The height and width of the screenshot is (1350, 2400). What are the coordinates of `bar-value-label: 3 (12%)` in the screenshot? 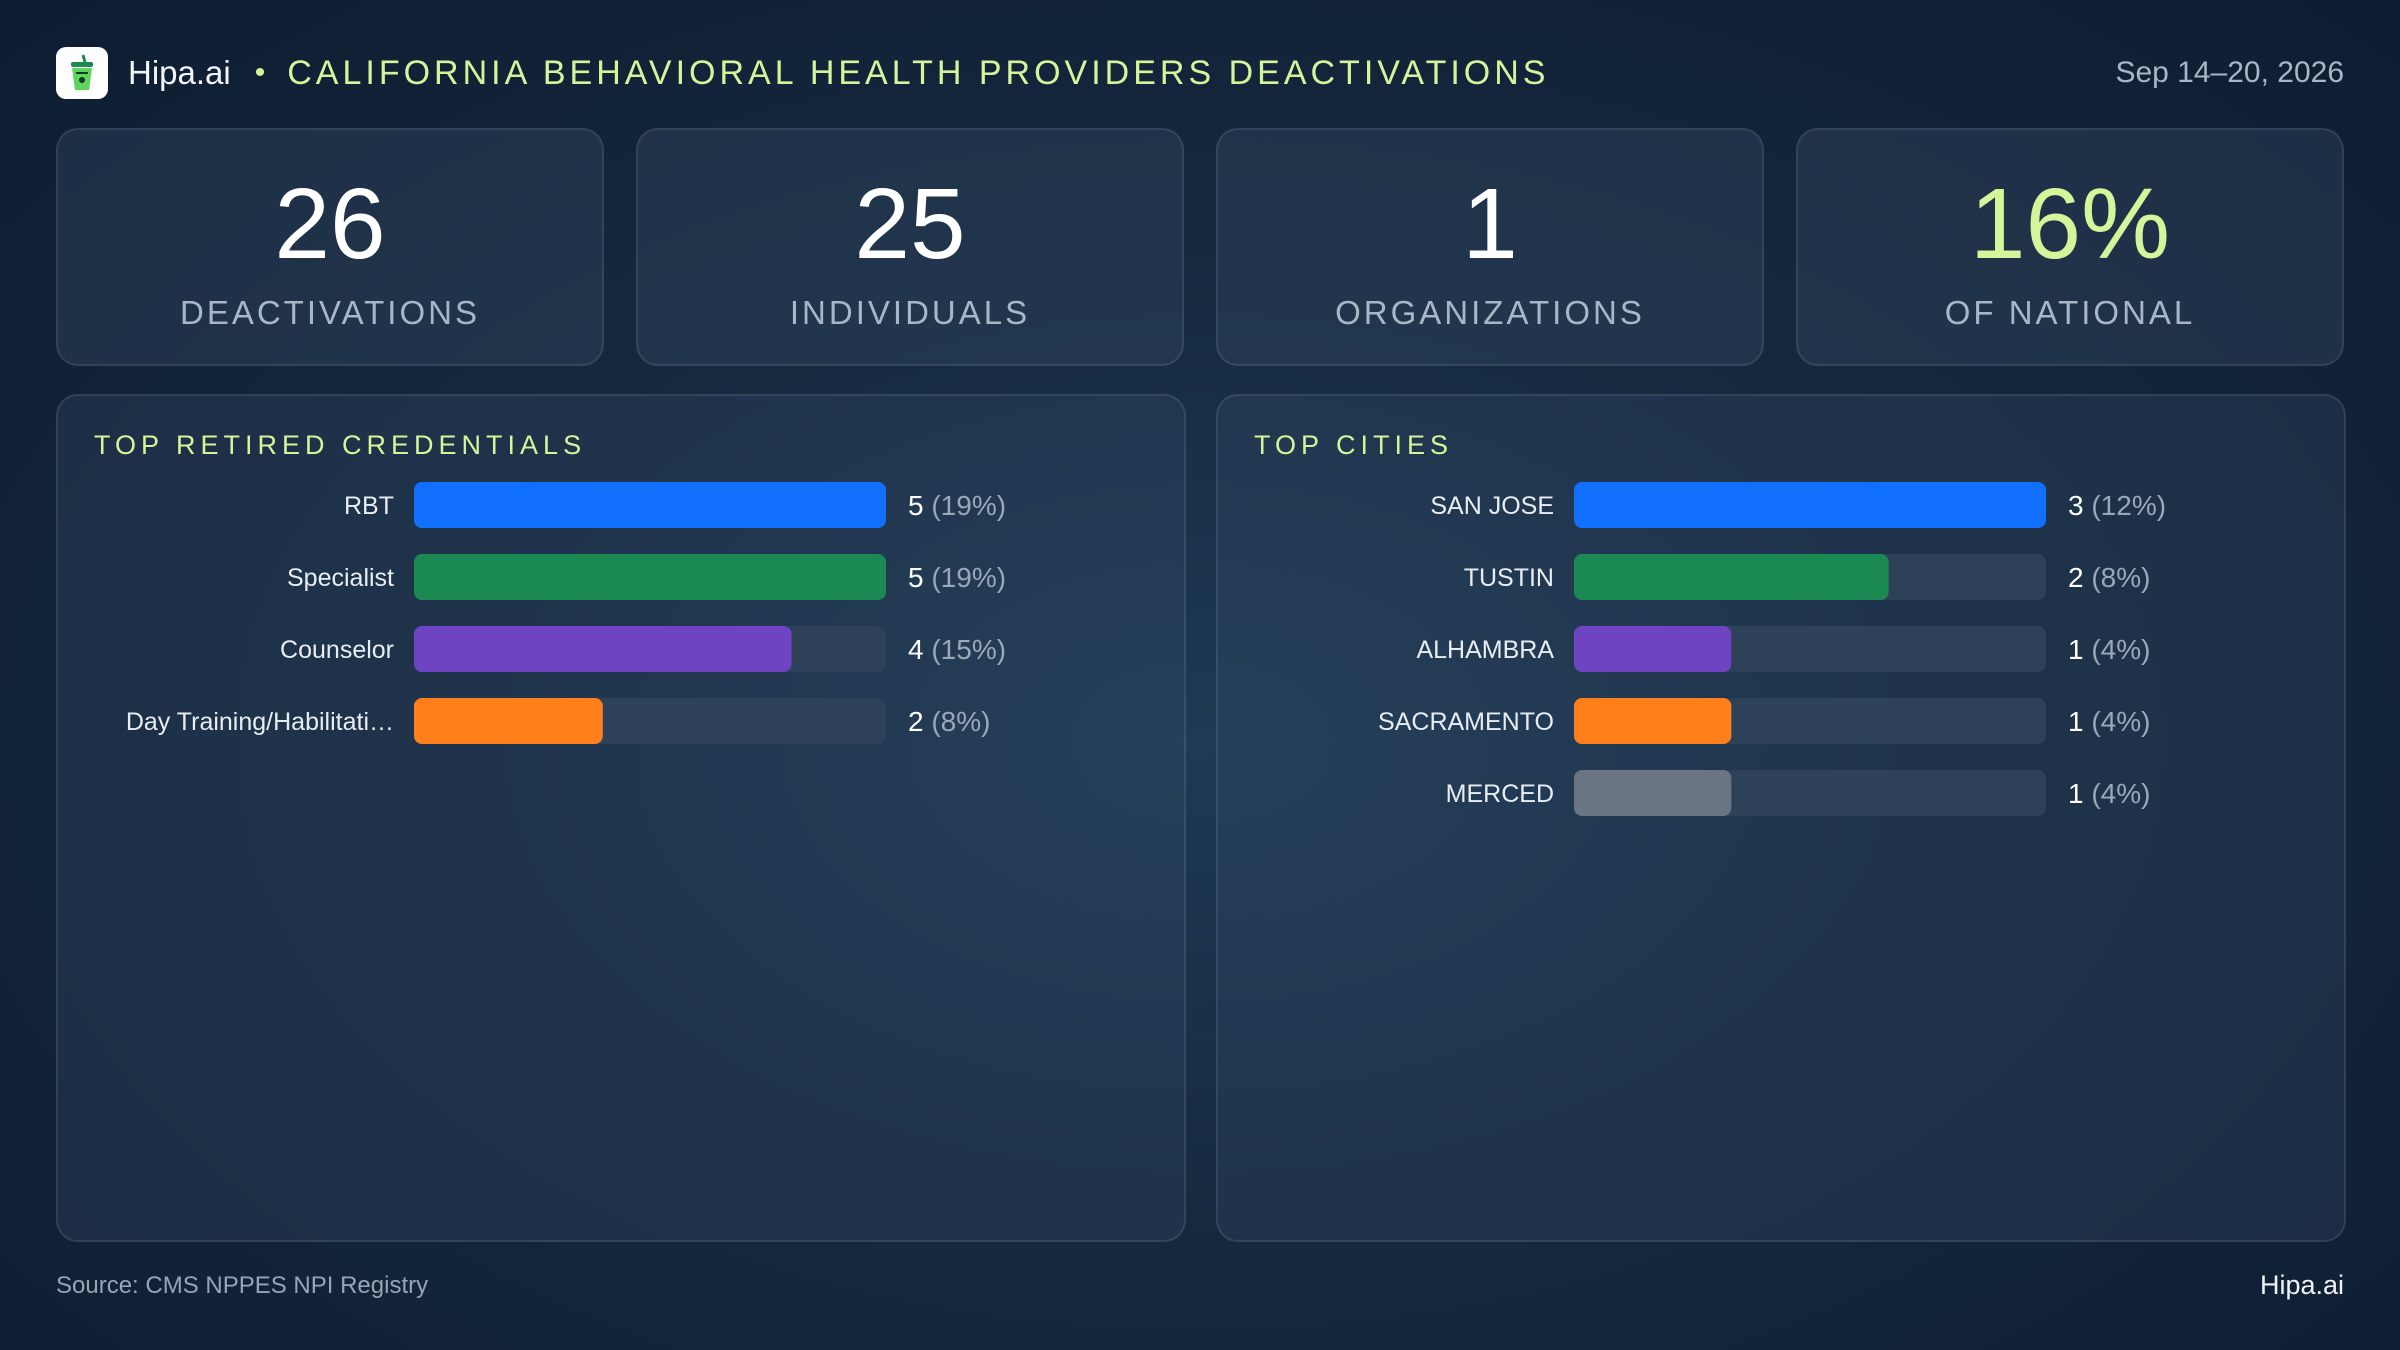 It's located at (2117, 505).